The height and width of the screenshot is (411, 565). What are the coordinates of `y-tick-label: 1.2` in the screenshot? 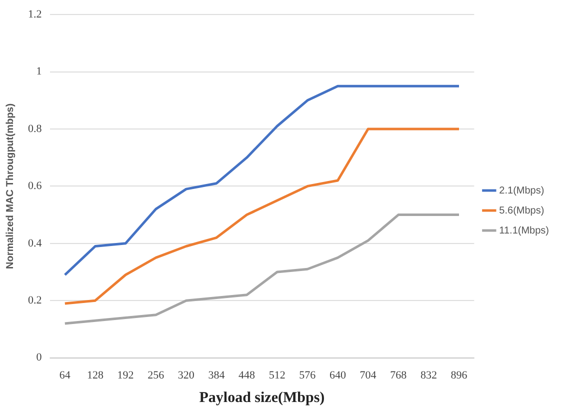 It's located at (35, 14).